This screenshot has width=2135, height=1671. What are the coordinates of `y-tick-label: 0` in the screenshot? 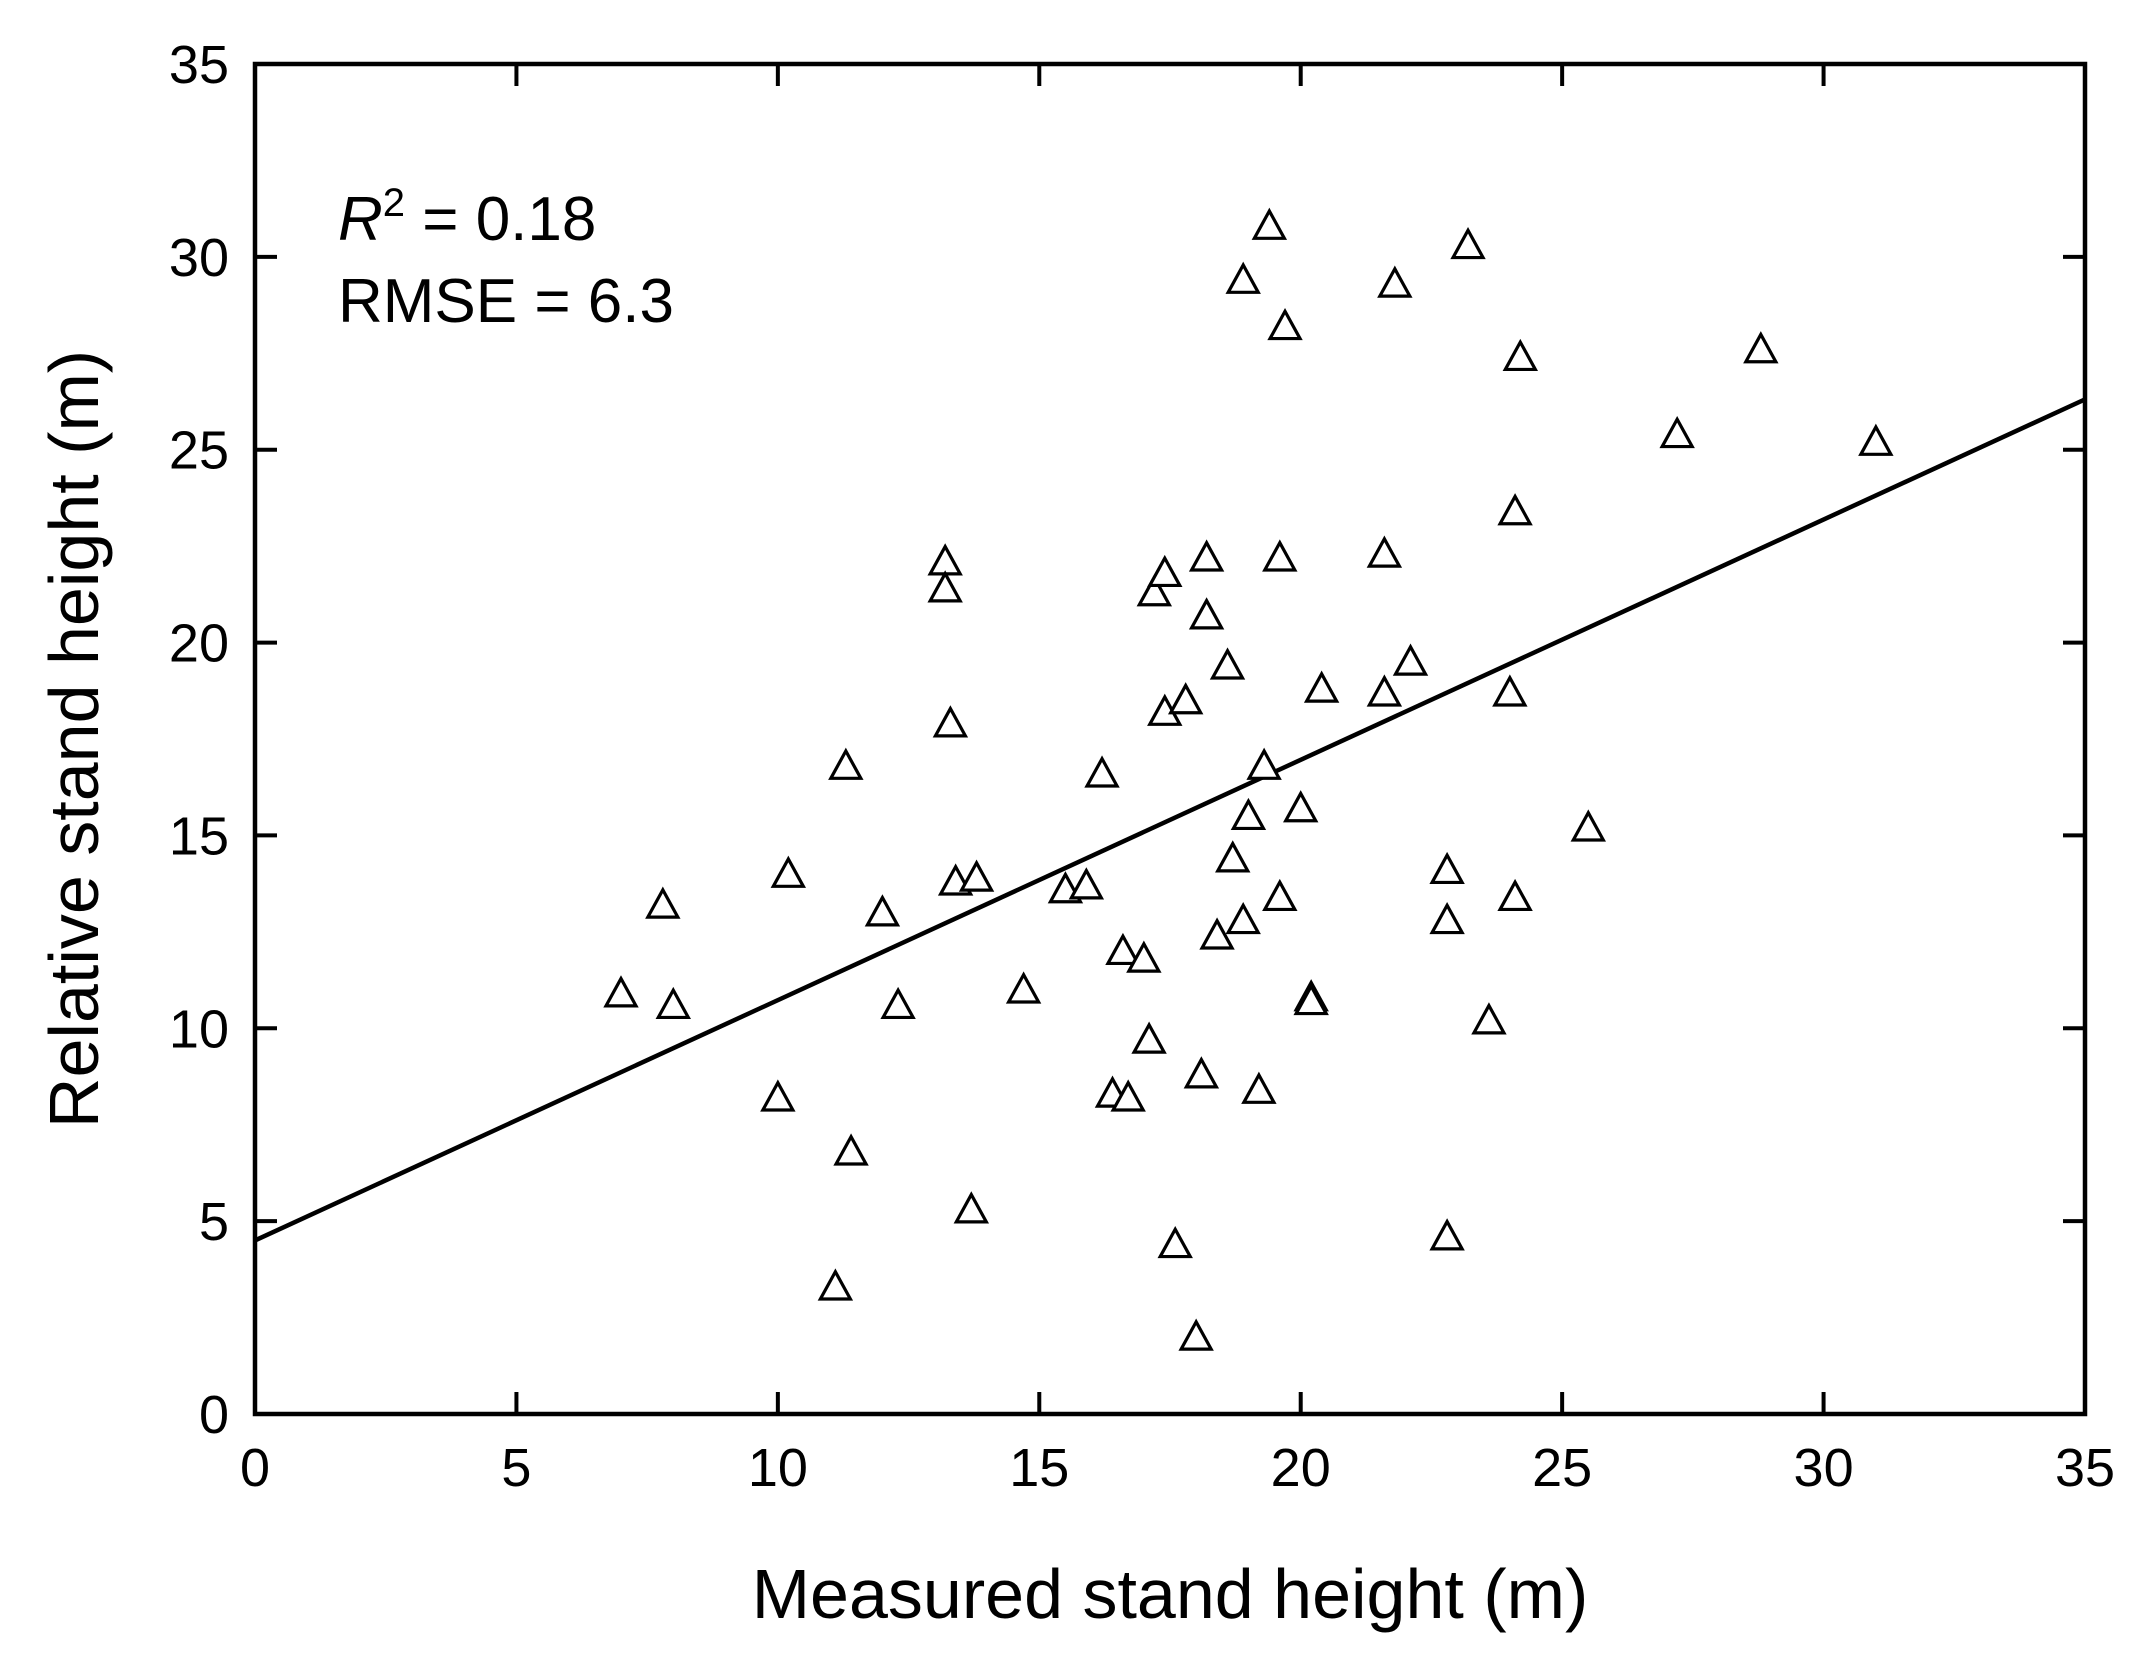 It's located at (214, 1415).